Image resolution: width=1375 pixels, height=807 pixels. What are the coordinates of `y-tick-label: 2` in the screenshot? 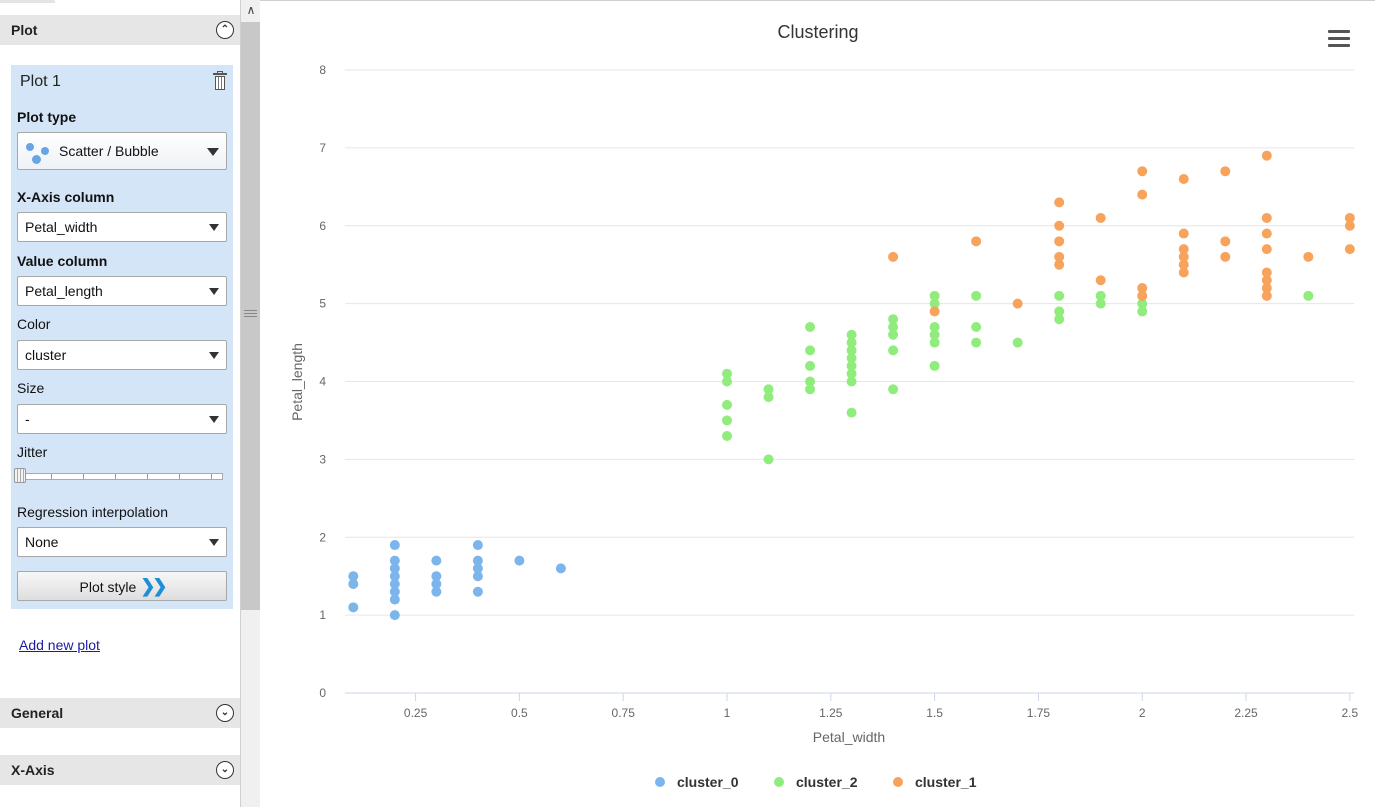 It's located at (322, 537).